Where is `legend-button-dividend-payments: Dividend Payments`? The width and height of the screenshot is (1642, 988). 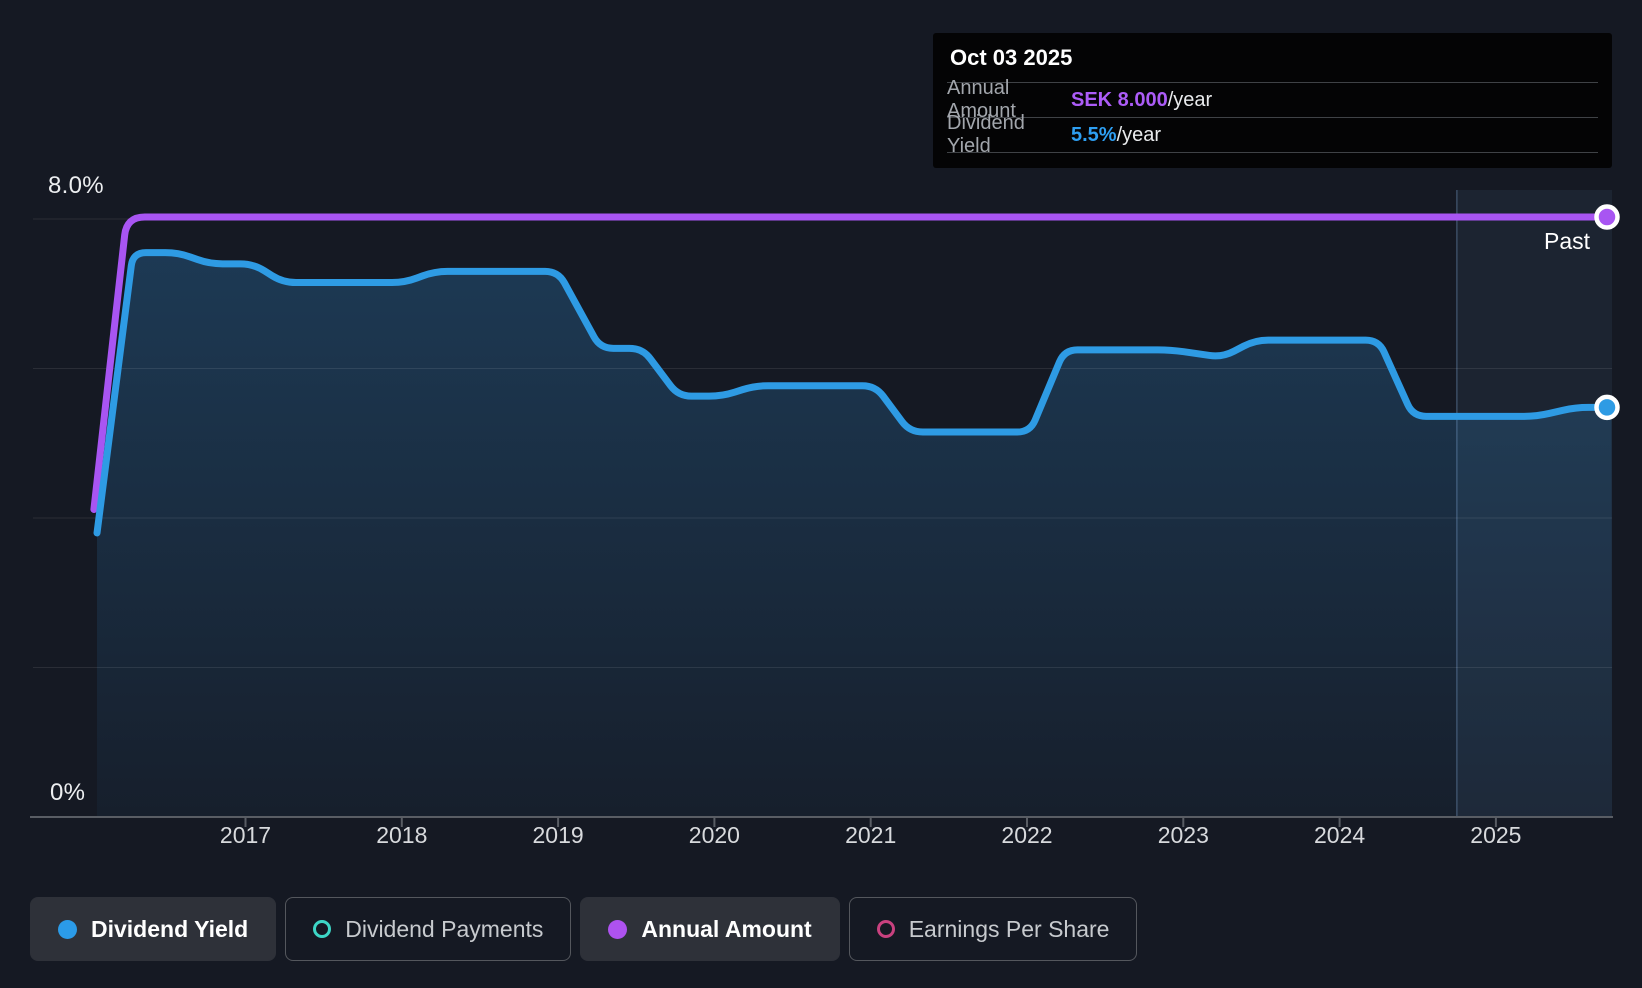
legend-button-dividend-payments: Dividend Payments is located at coordinates (428, 929).